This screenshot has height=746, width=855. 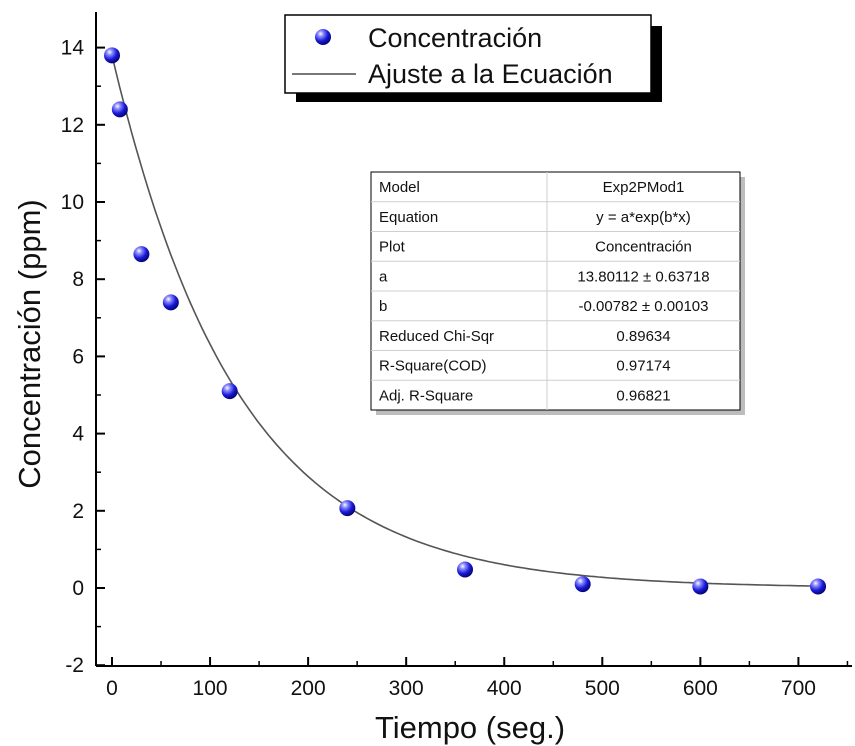 I want to click on y-tick-label: 14, so click(x=73, y=48).